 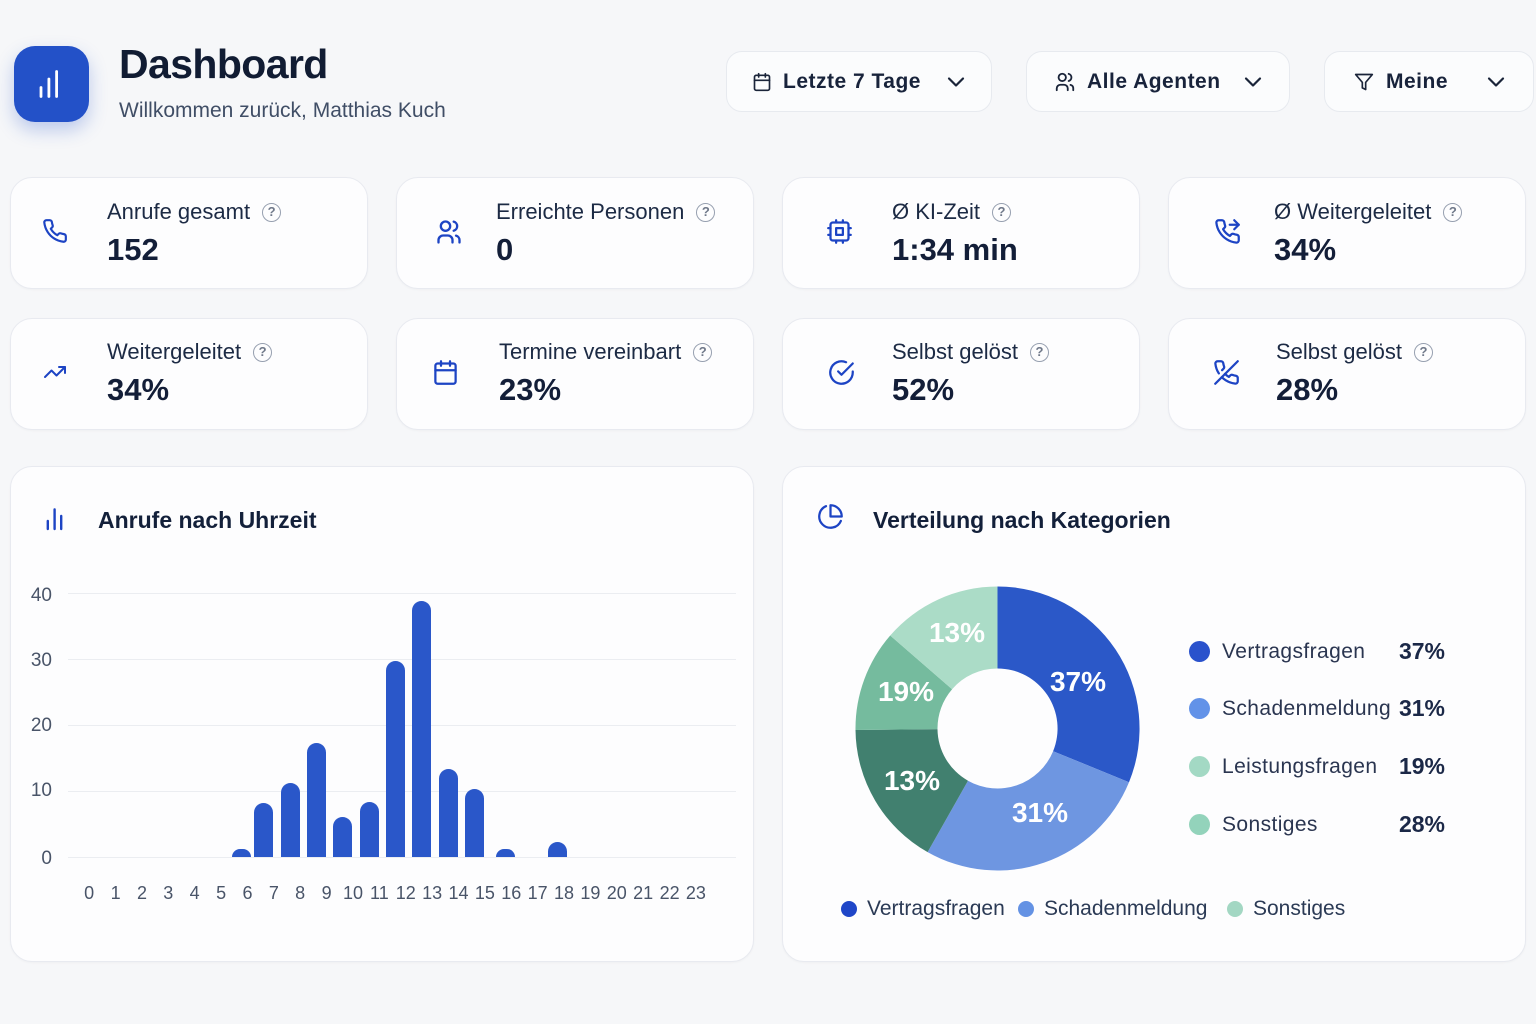 I want to click on svg-text: 37%, so click(x=1078, y=681).